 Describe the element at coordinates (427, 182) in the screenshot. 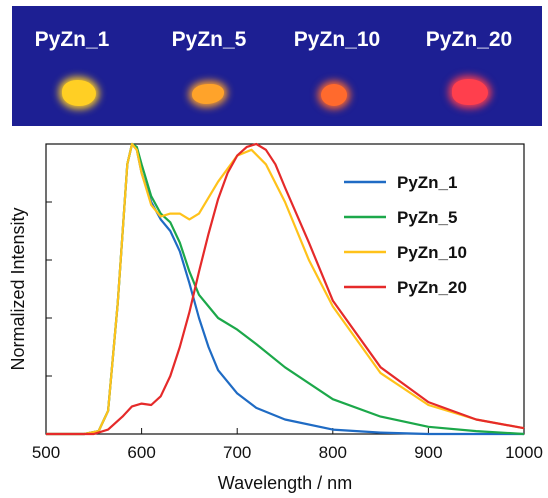

I see `legend-label: PyZn_1` at that location.